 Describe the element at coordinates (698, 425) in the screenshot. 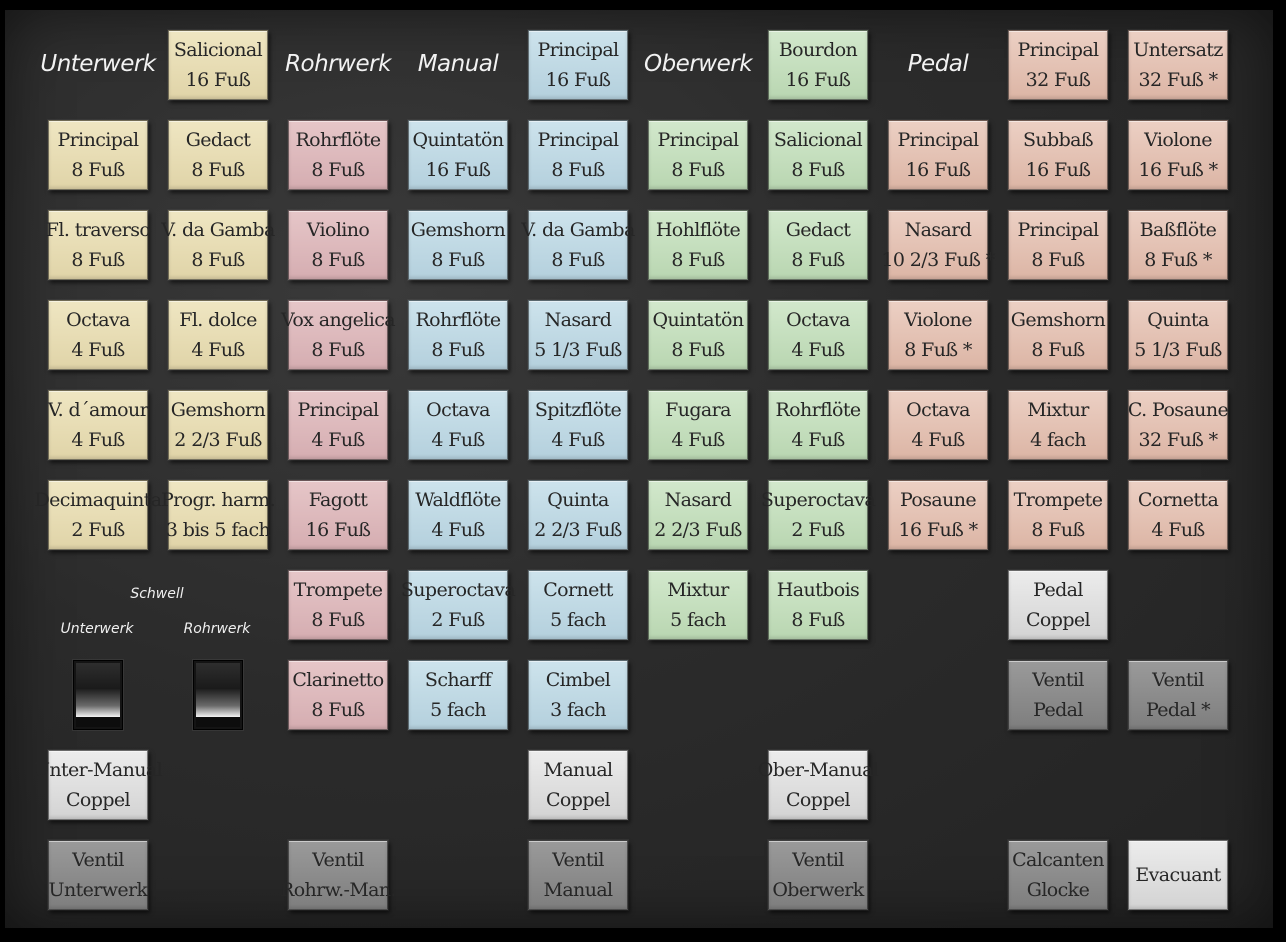

I see `stop-oberwerk-fugara-4: Fugara 4 Fuß` at that location.